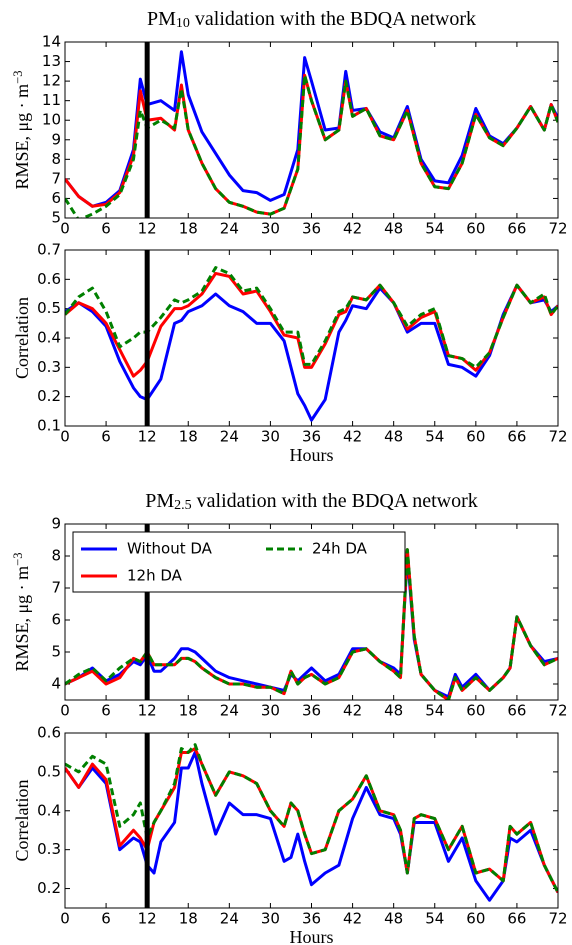 The image size is (572, 945). I want to click on y-tick-label: 4, so click(56, 684).